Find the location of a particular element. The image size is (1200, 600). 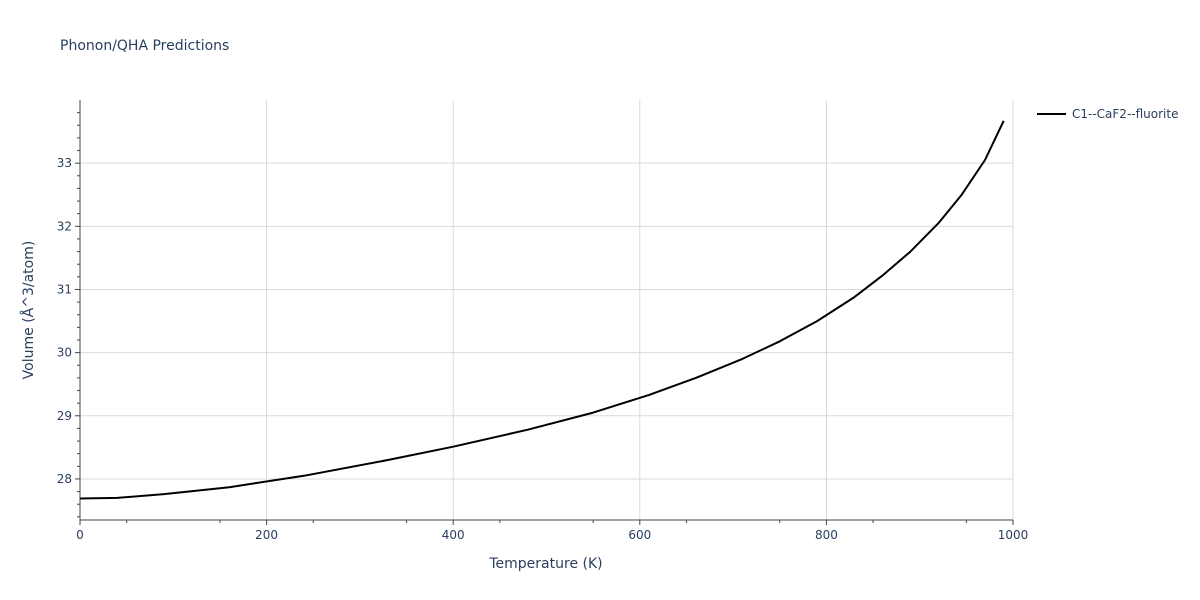

x-tick-label: 400 is located at coordinates (453, 535).